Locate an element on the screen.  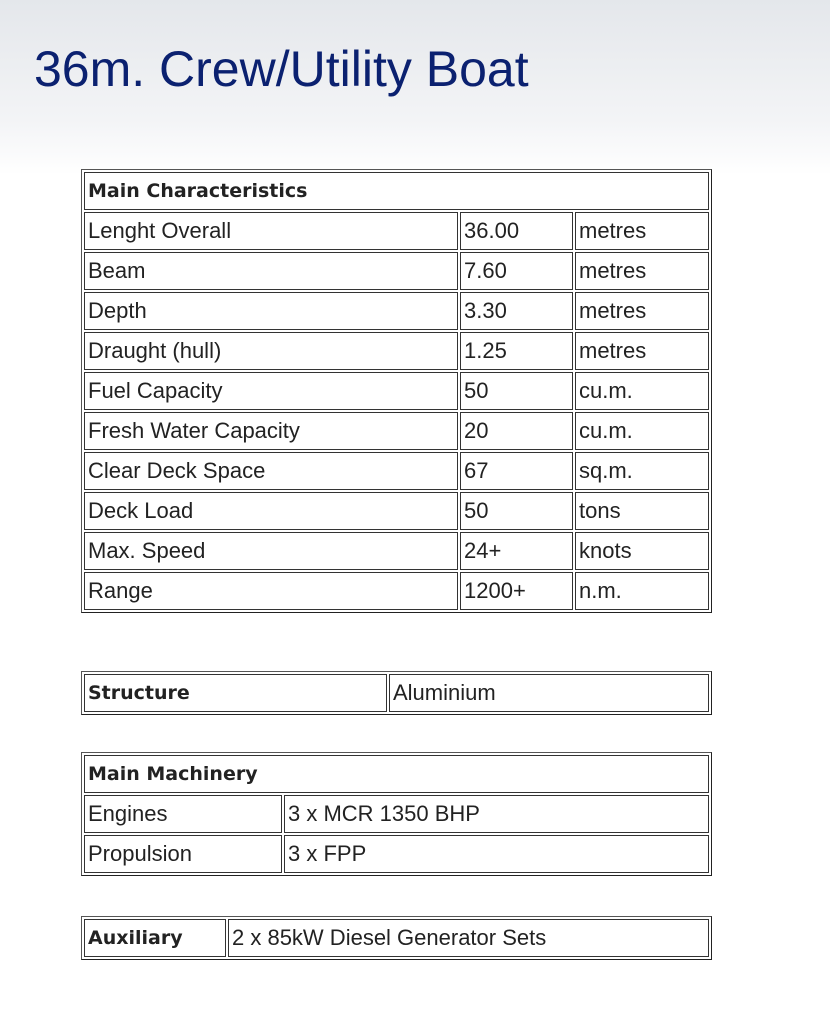
table-row: Beam 7.60 metres is located at coordinates (396, 271).